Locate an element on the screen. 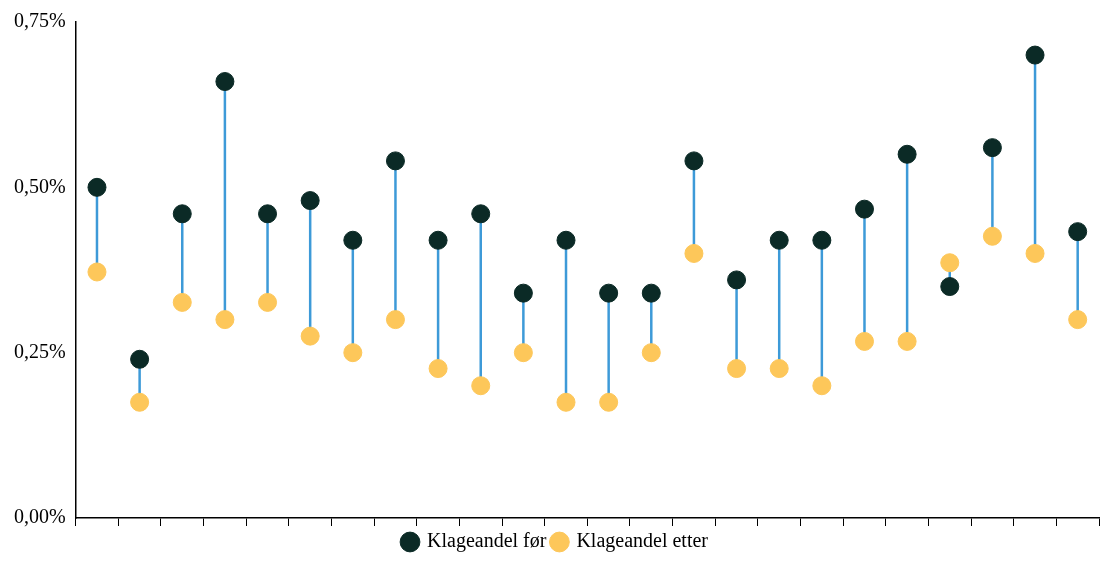 The height and width of the screenshot is (562, 1109). y-tick-label: 0,75% is located at coordinates (39, 20).